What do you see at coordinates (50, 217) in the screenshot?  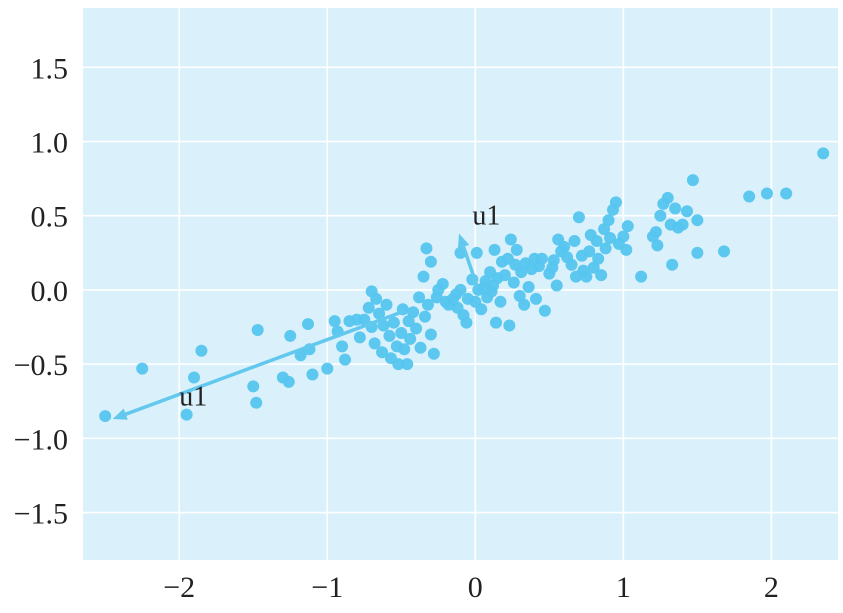 I see `y-tick-label: 0.5` at bounding box center [50, 217].